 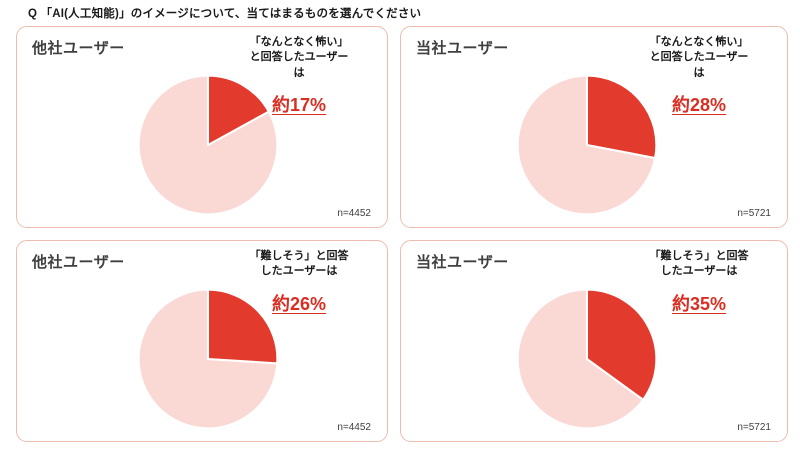 I want to click on percentage-value: 約35%, so click(x=699, y=303).